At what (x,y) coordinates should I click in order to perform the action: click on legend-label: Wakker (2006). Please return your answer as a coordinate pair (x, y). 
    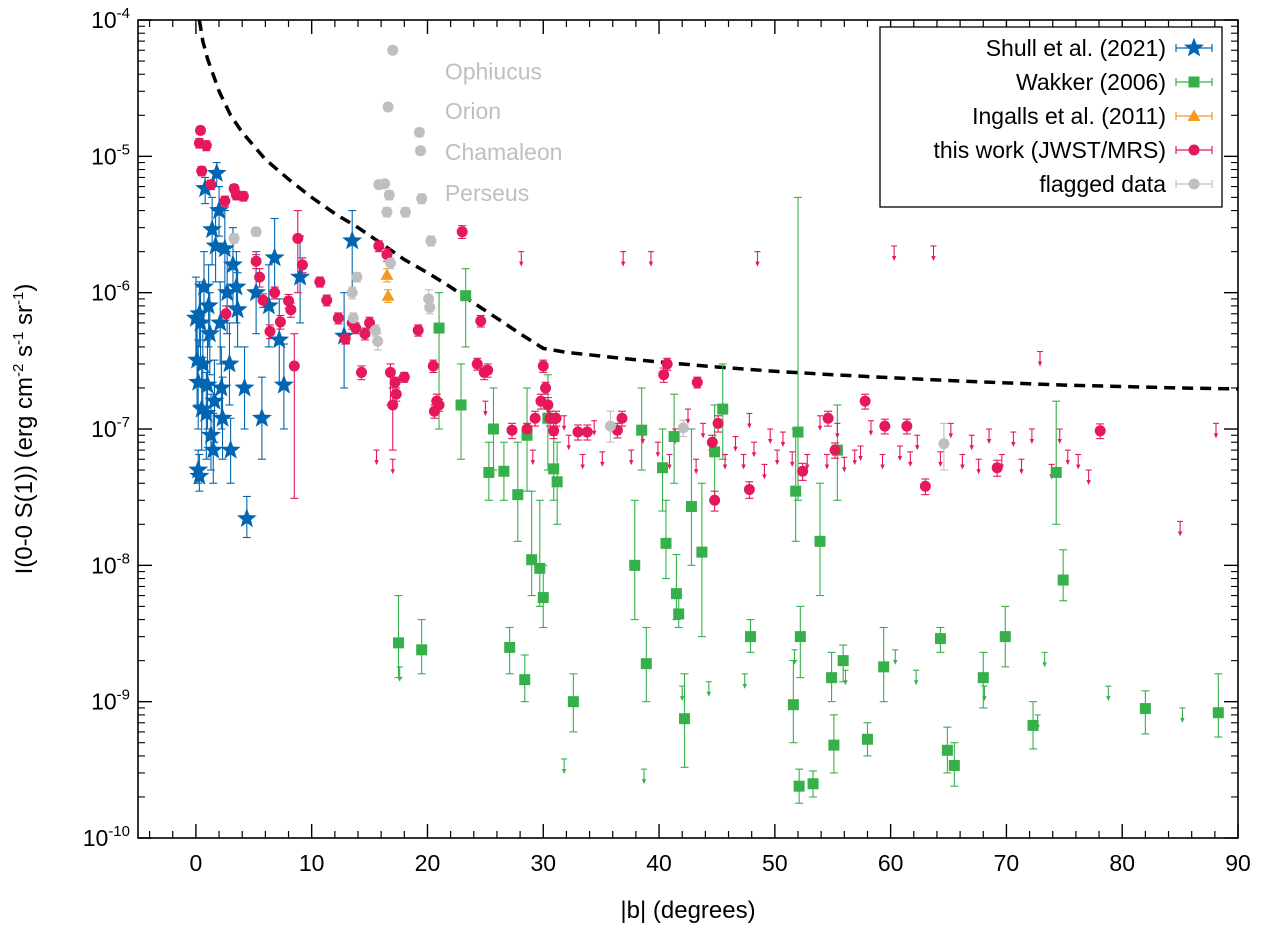
    Looking at the image, I should click on (1091, 82).